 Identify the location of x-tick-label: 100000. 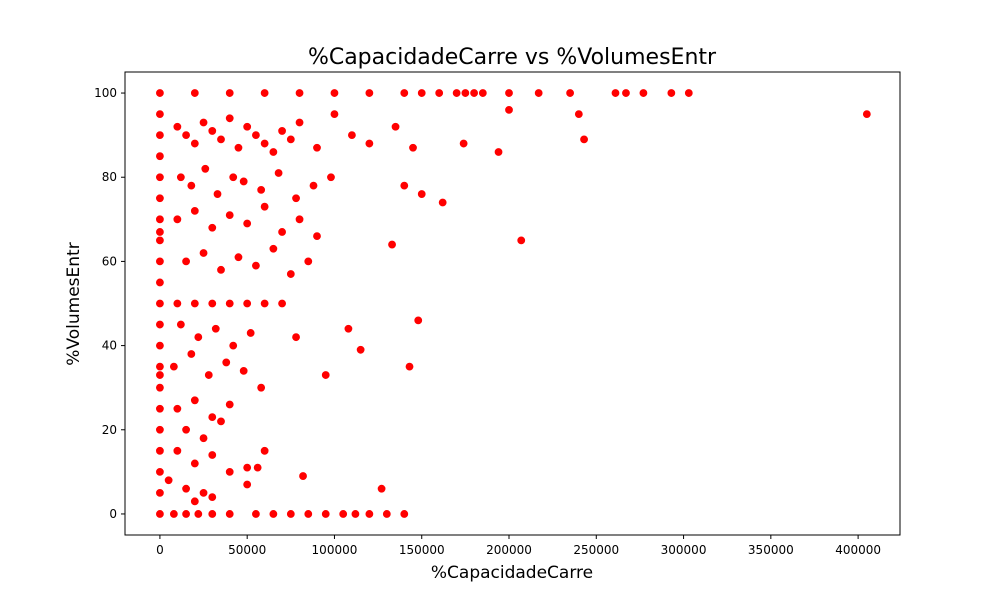
(335, 550).